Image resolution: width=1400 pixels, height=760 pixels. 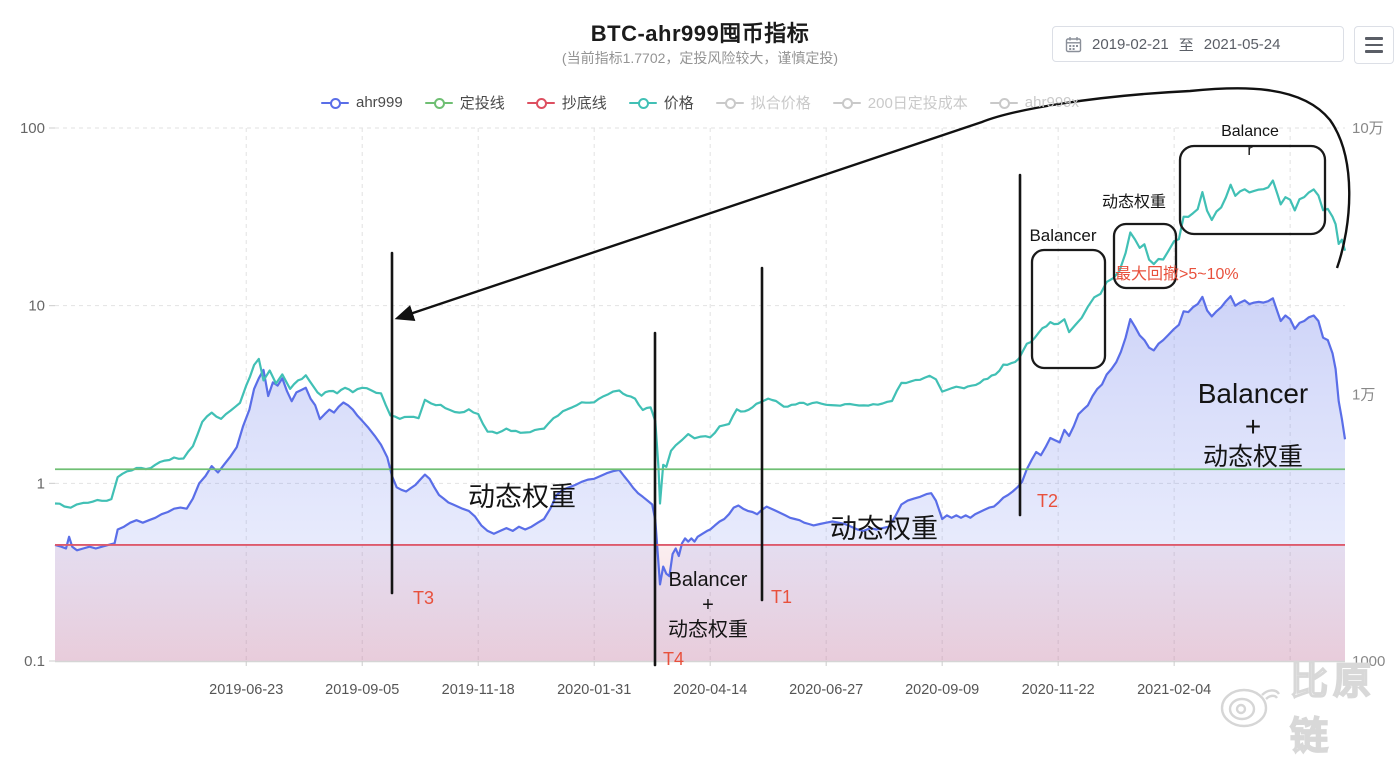 What do you see at coordinates (780, 103) in the screenshot?
I see `legend-label: 拟合价格` at bounding box center [780, 103].